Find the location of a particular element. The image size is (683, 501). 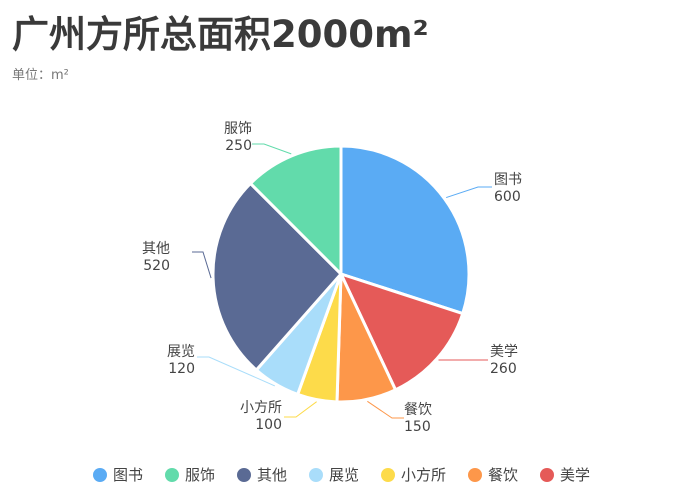

legend-item-小方所: 小方所 is located at coordinates (413, 474).